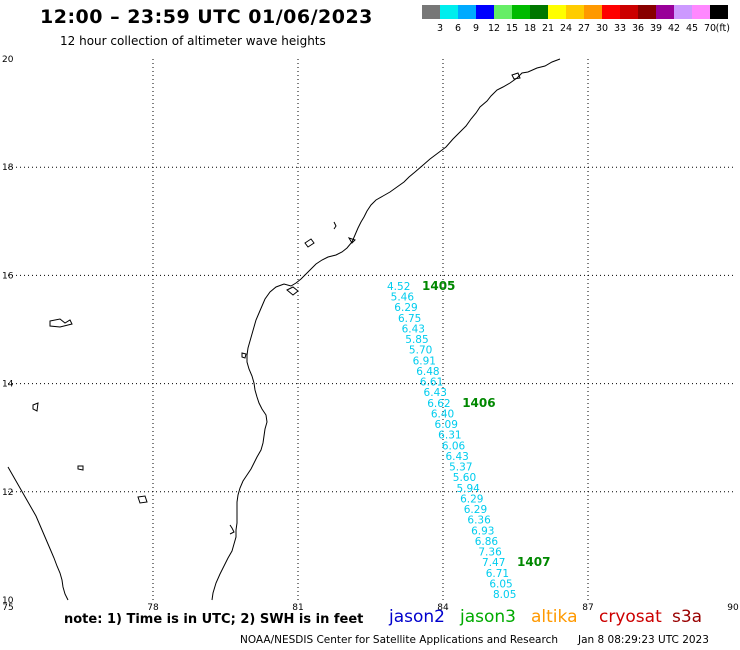 Image resolution: width=740 pixels, height=650 pixels. I want to click on wave-height-value: 5.60, so click(464, 478).